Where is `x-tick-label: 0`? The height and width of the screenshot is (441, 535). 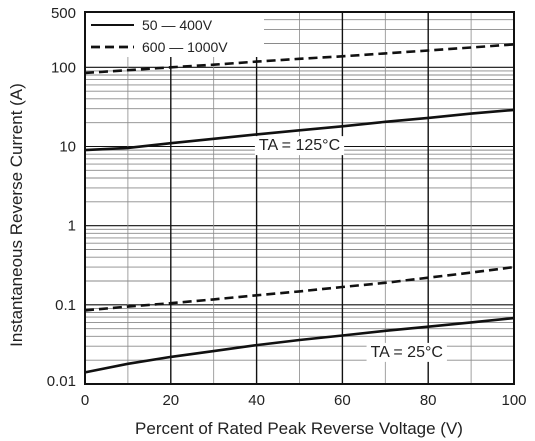
x-tick-label: 0 is located at coordinates (85, 400).